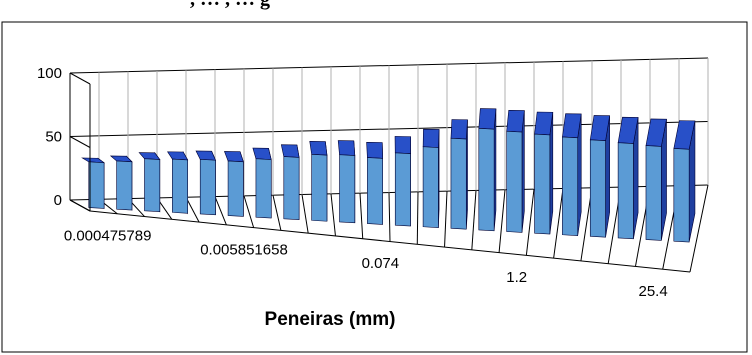 The height and width of the screenshot is (355, 752). What do you see at coordinates (376, 10) in the screenshot?
I see `cropped-header: , … , … g` at bounding box center [376, 10].